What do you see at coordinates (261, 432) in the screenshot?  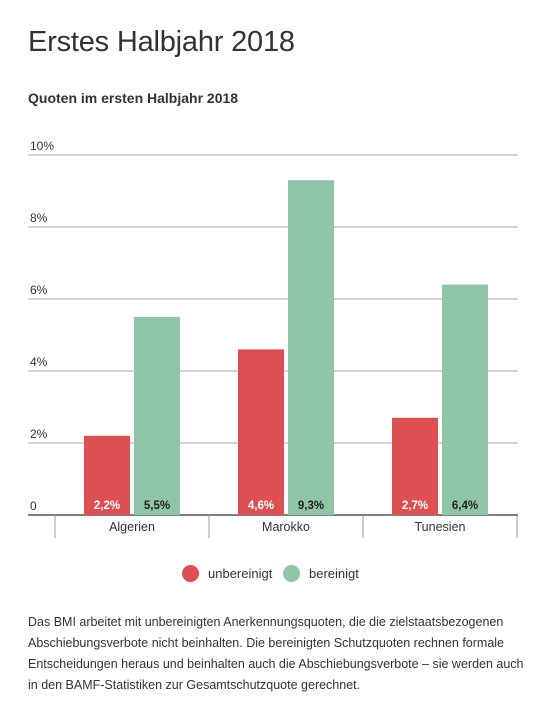 I see `bar-unbereinigt-marokko` at bounding box center [261, 432].